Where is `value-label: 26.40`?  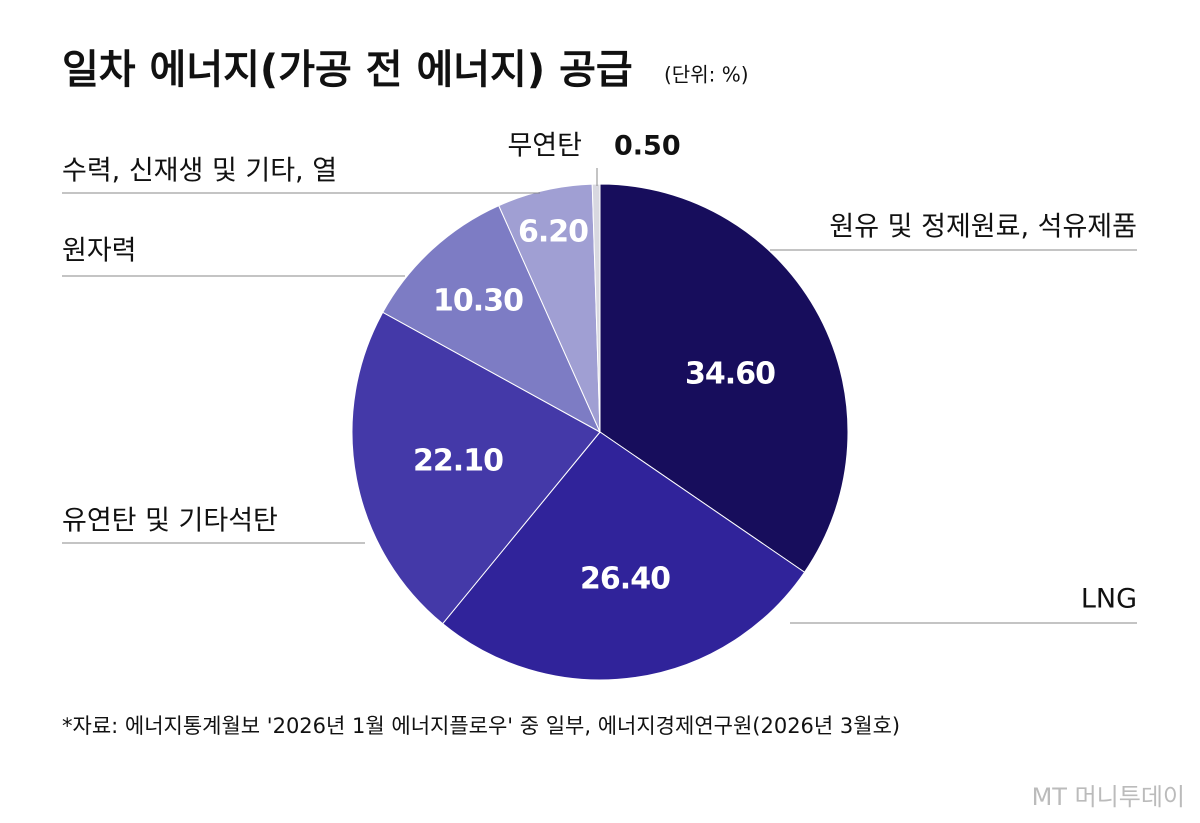
value-label: 26.40 is located at coordinates (625, 579).